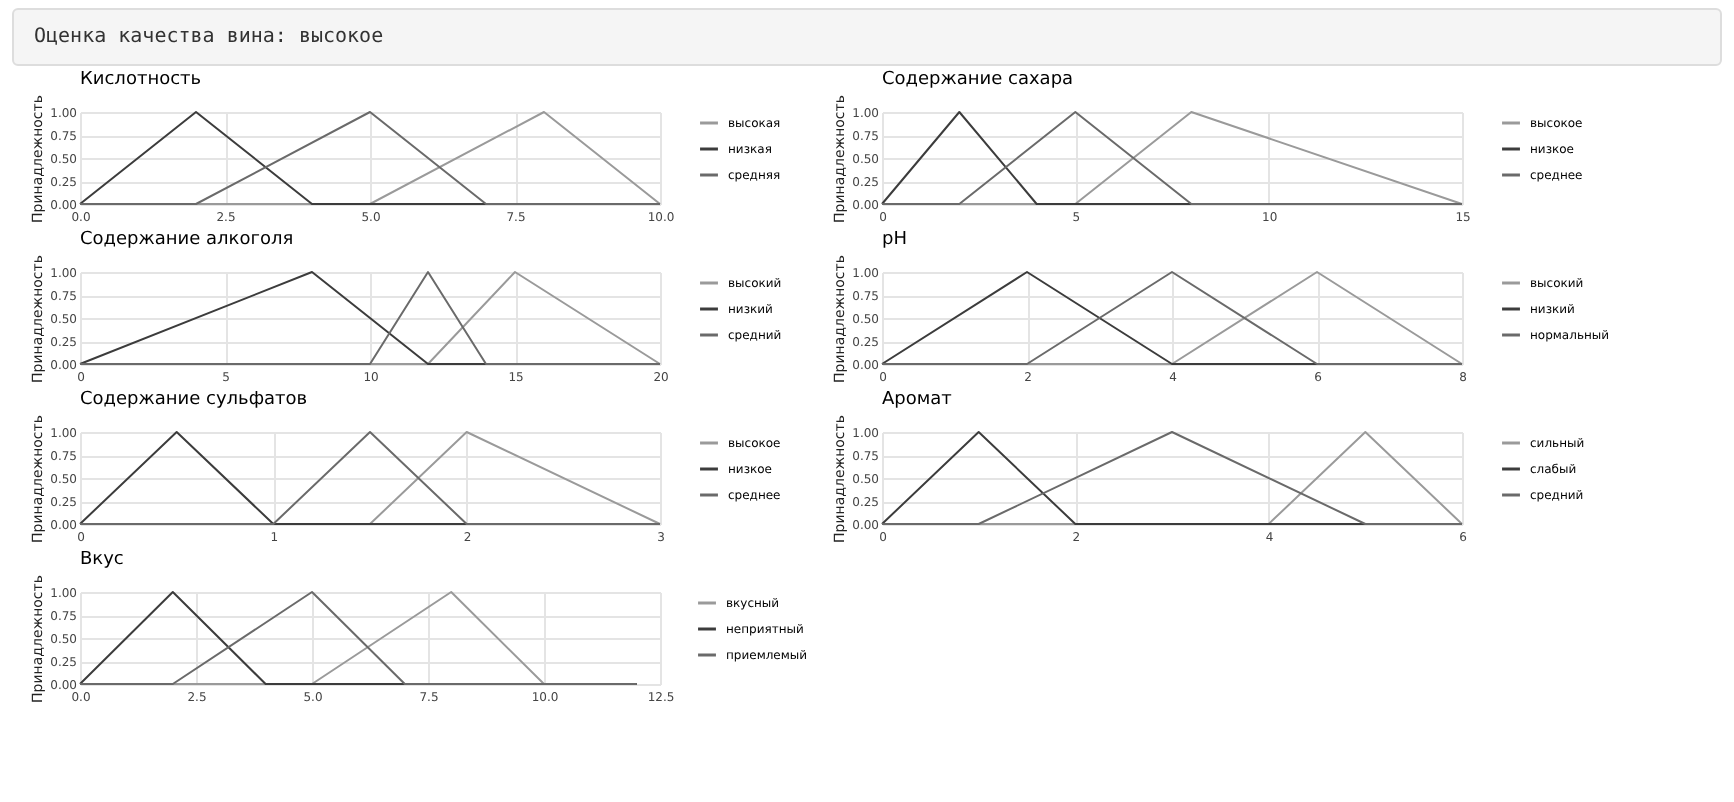 This screenshot has height=802, width=1734. I want to click on chart-title: Содержание сульфатов, so click(194, 400).